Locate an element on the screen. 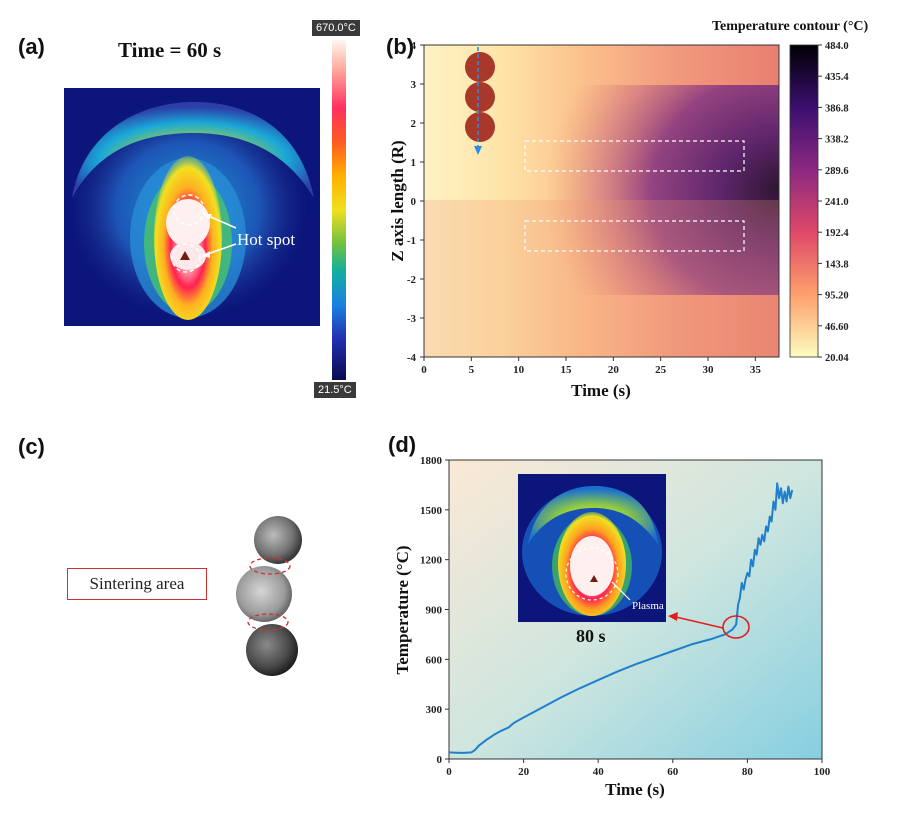 The height and width of the screenshot is (814, 923). thermal-colorbar is located at coordinates (339, 210).